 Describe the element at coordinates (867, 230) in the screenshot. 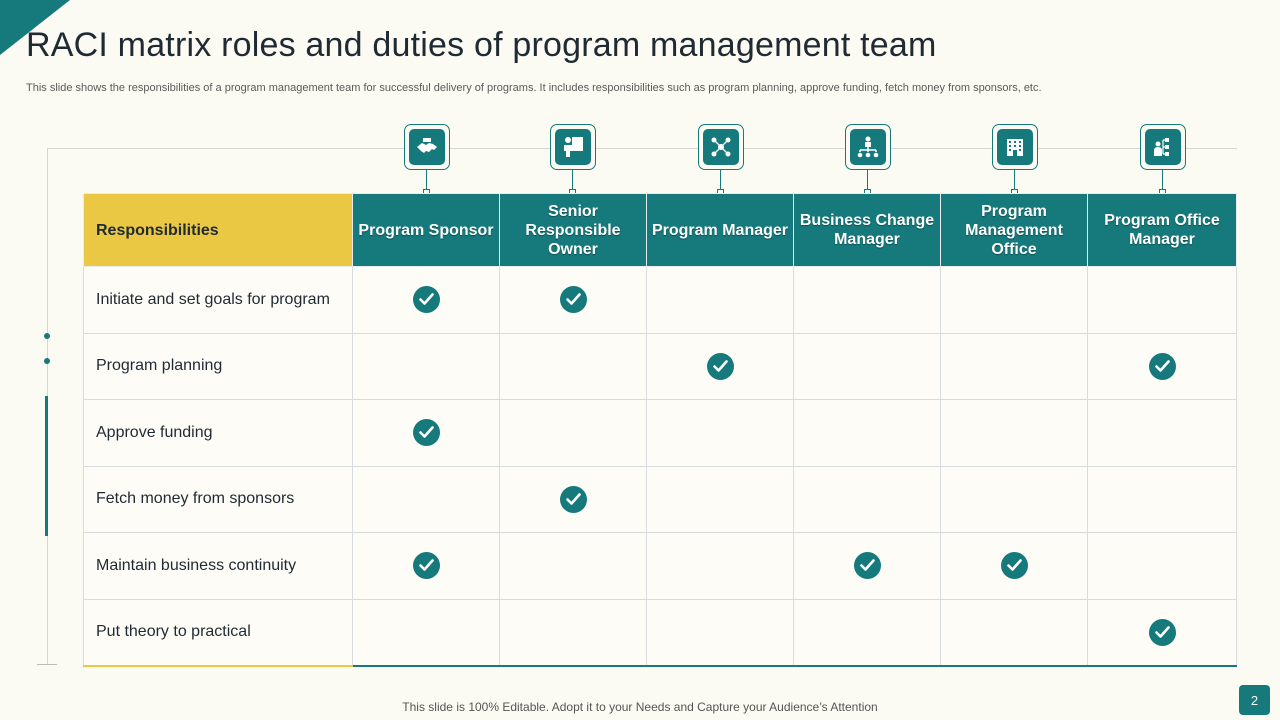

I see `role-header-business-change-manager: Business Change Manager` at that location.